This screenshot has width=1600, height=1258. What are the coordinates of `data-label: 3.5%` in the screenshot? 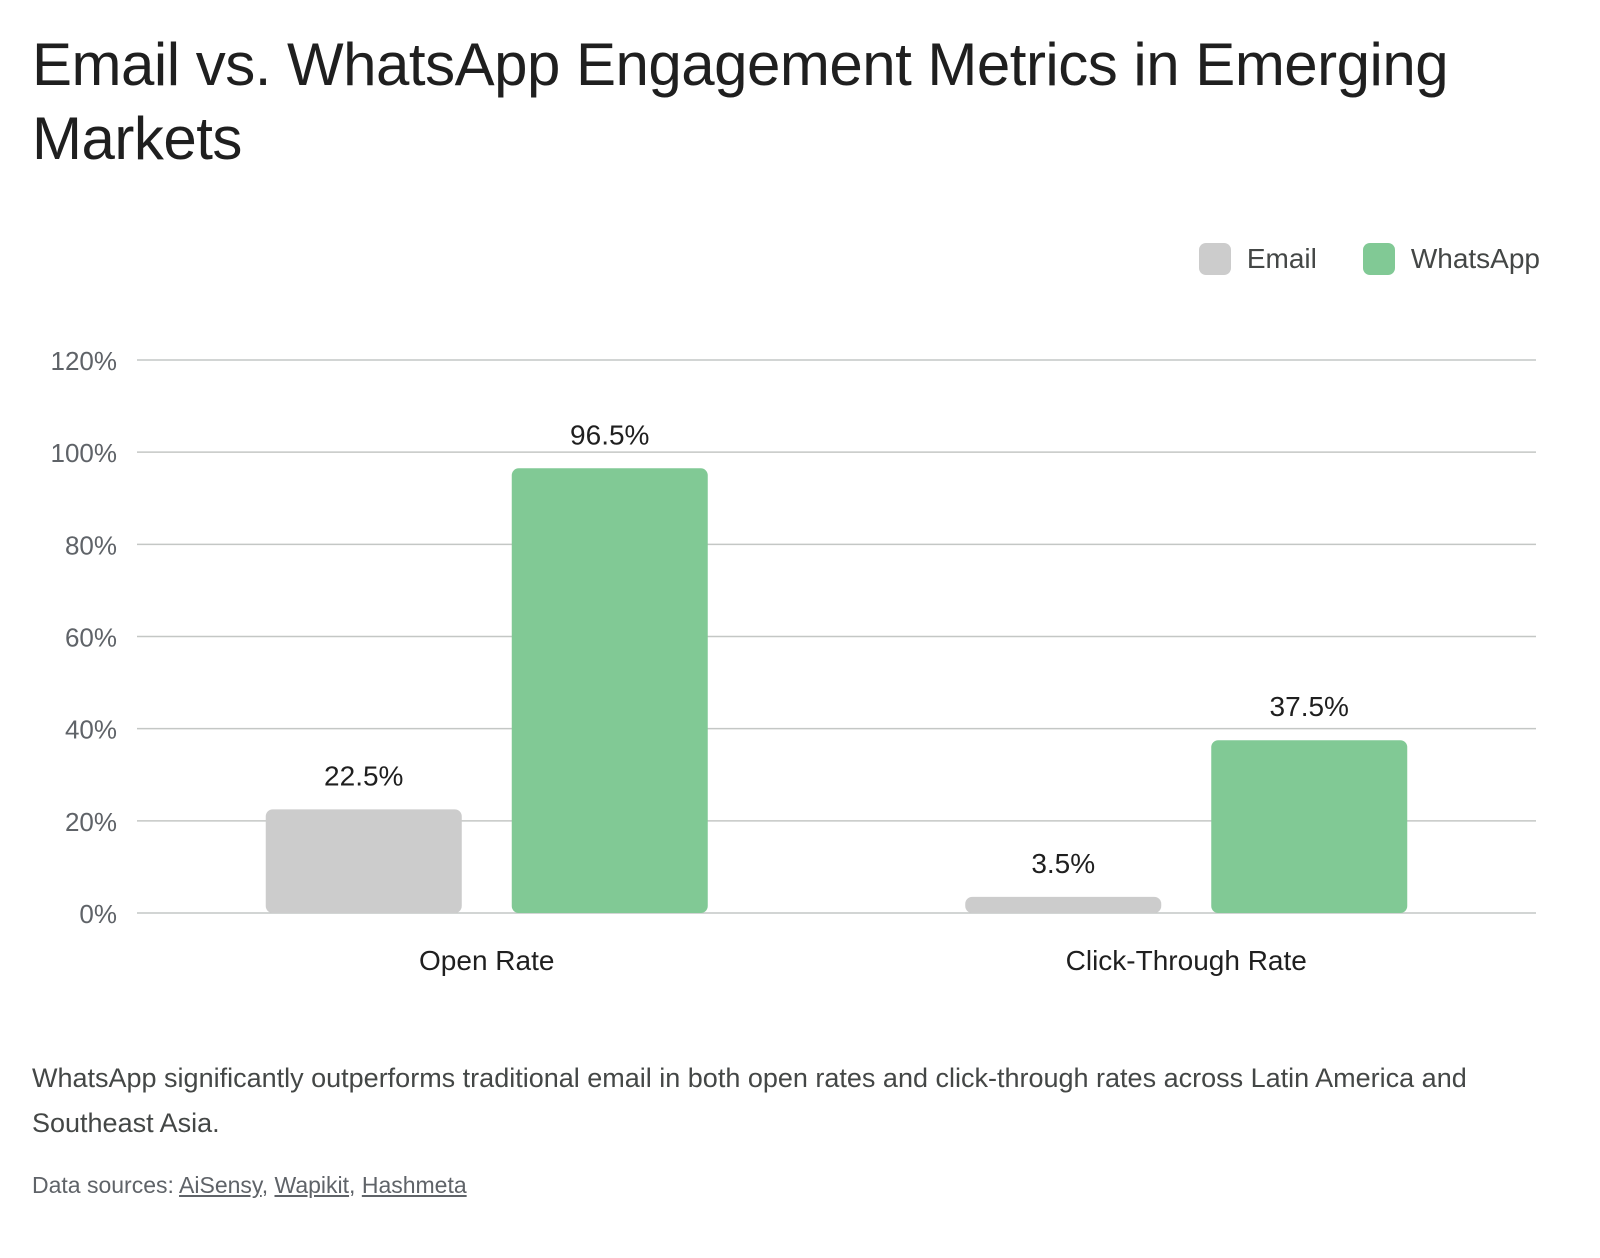 It's located at (1063, 863).